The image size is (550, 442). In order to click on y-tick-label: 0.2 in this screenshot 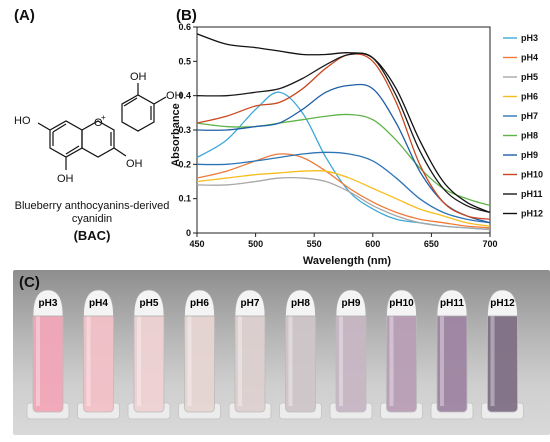, I will do `click(184, 164)`.